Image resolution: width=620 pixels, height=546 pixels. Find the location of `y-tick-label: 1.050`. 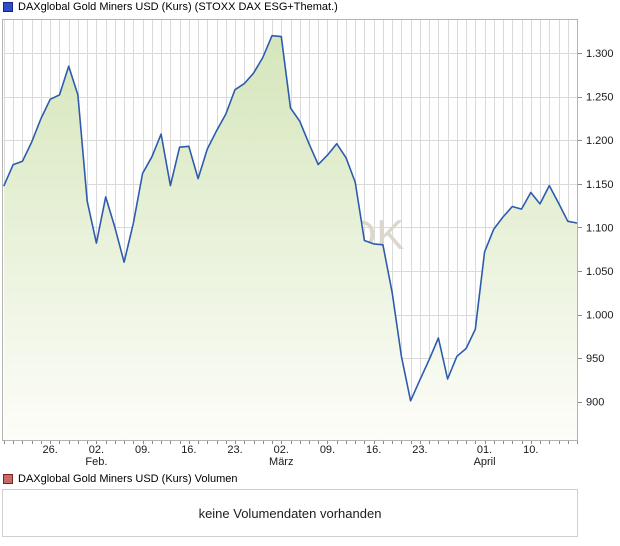

y-tick-label: 1.050 is located at coordinates (600, 272).